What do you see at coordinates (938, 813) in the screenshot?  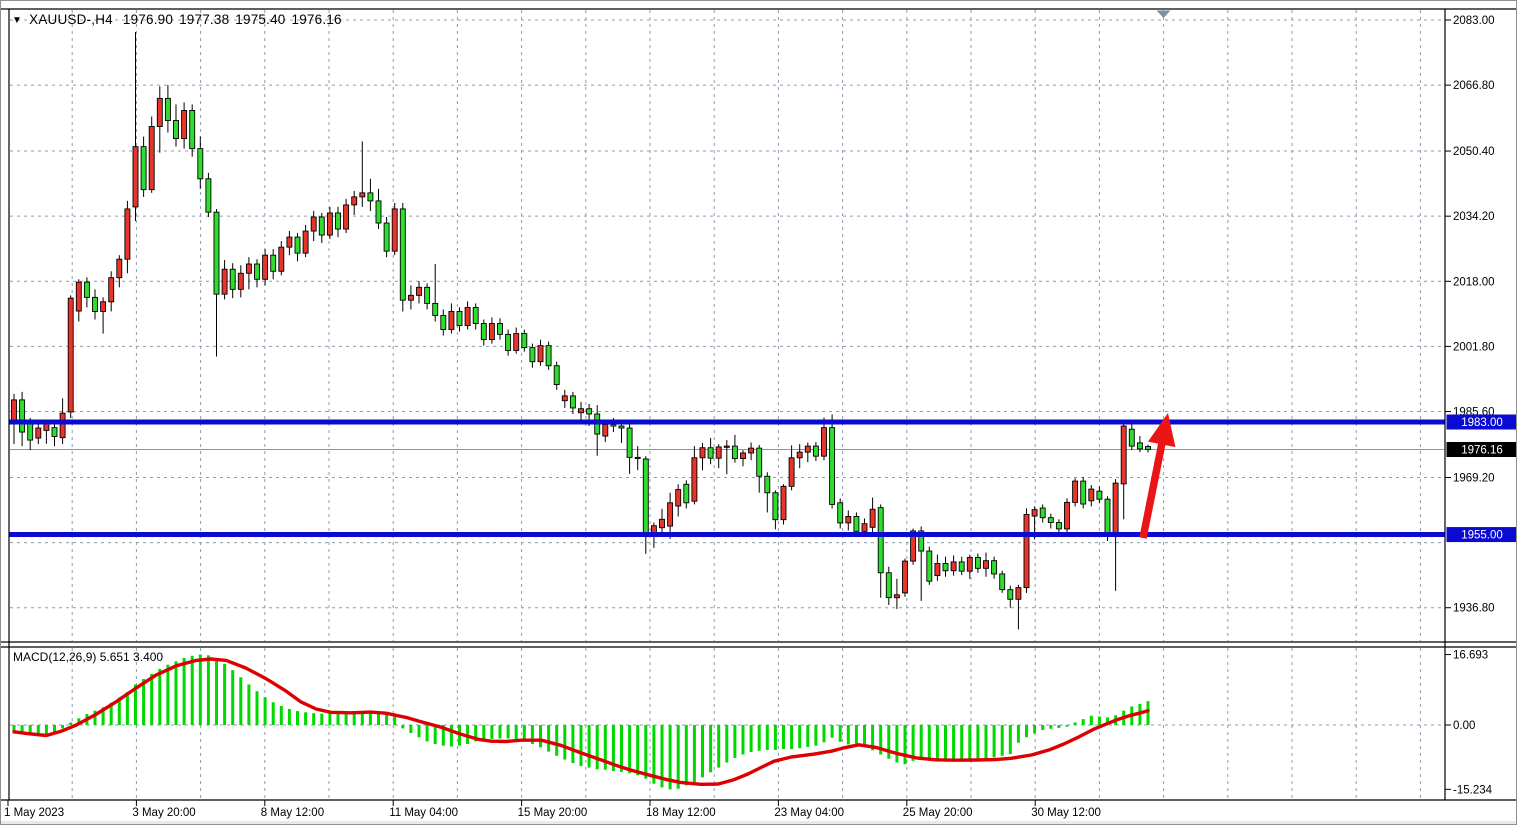 I see `svg-text: 25 May 20:00` at bounding box center [938, 813].